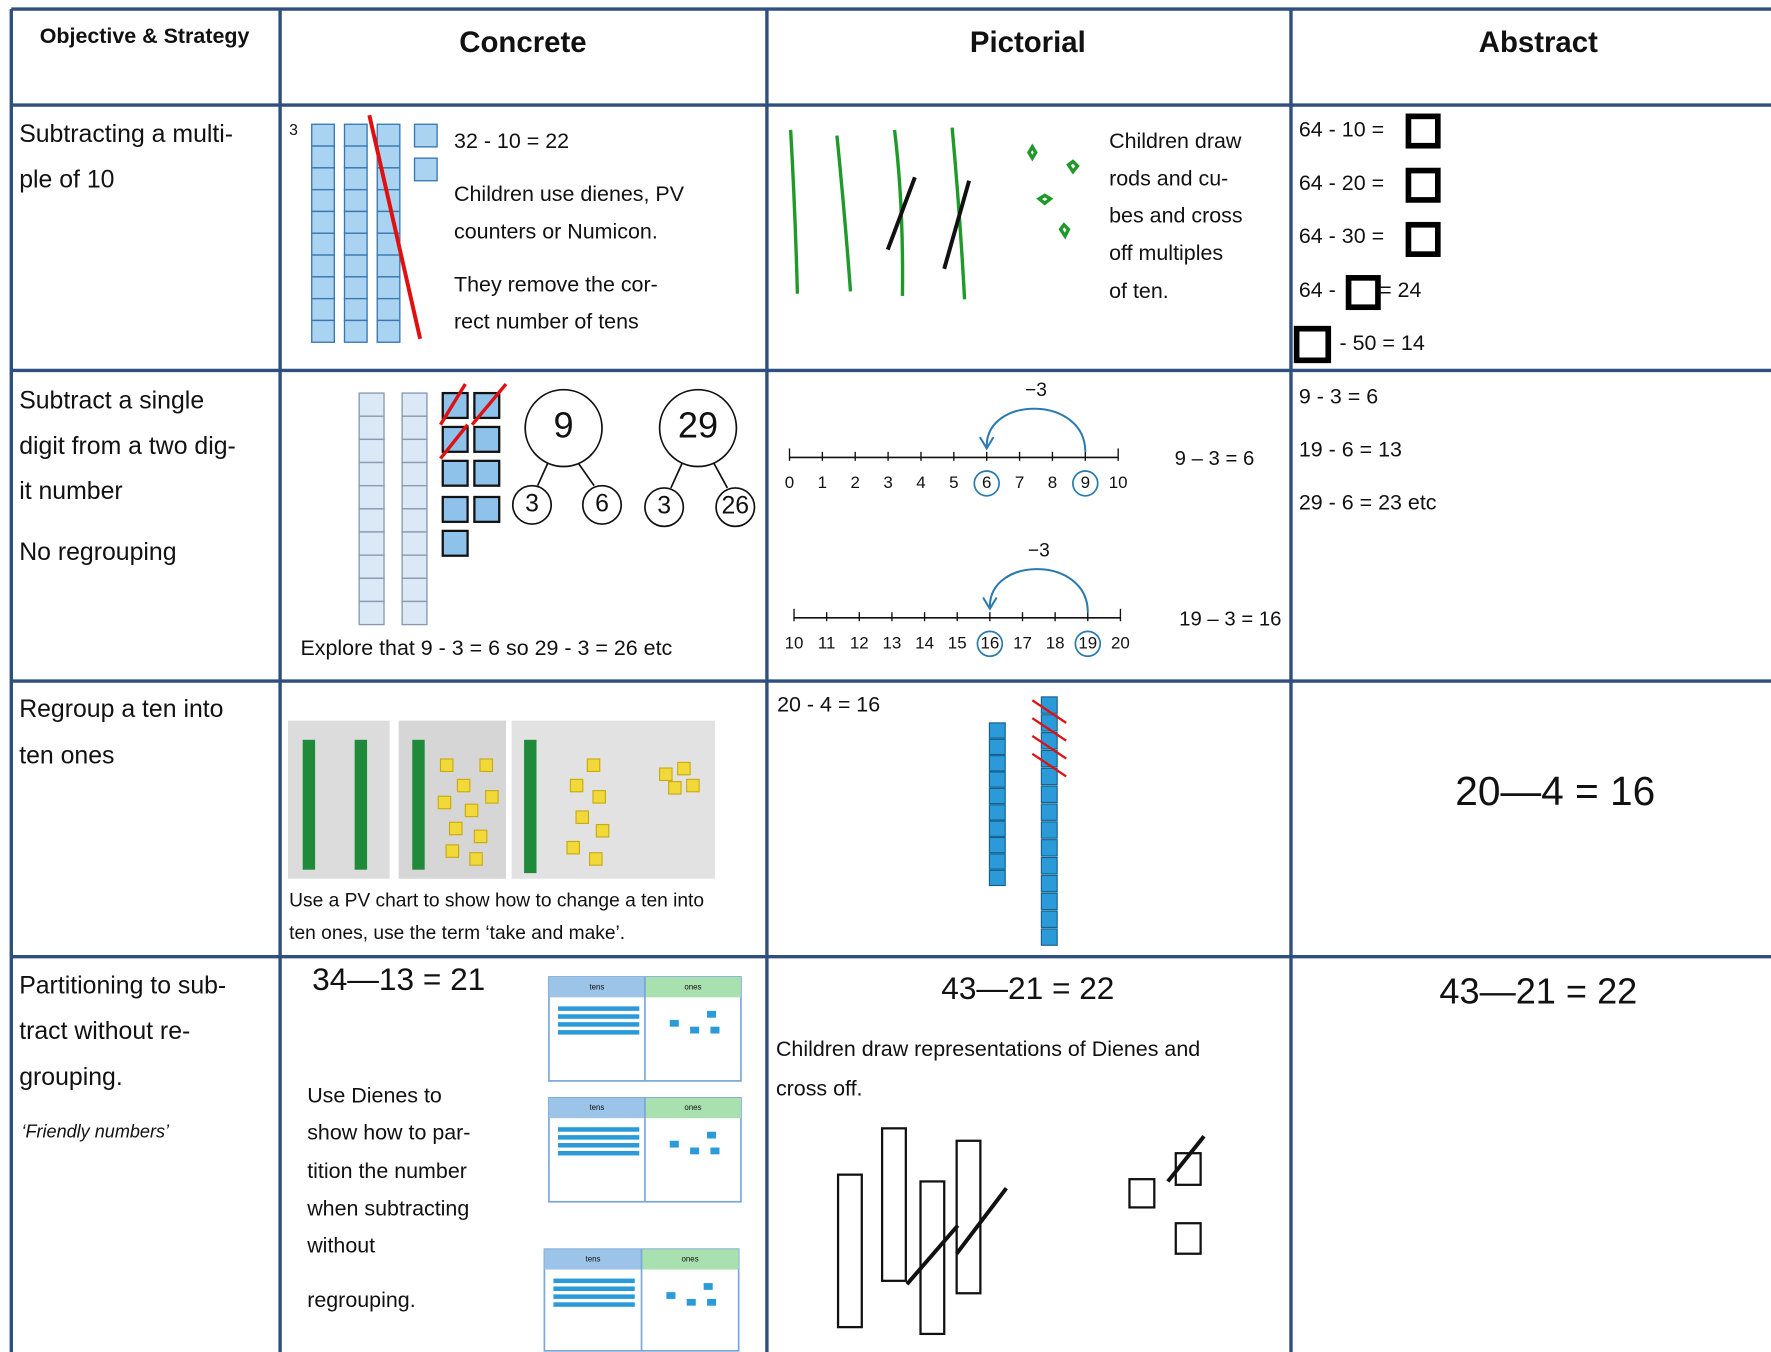 The image size is (1771, 1352). Describe the element at coordinates (1341, 130) in the screenshot. I see `abstract-text: 64 - 10 =` at that location.